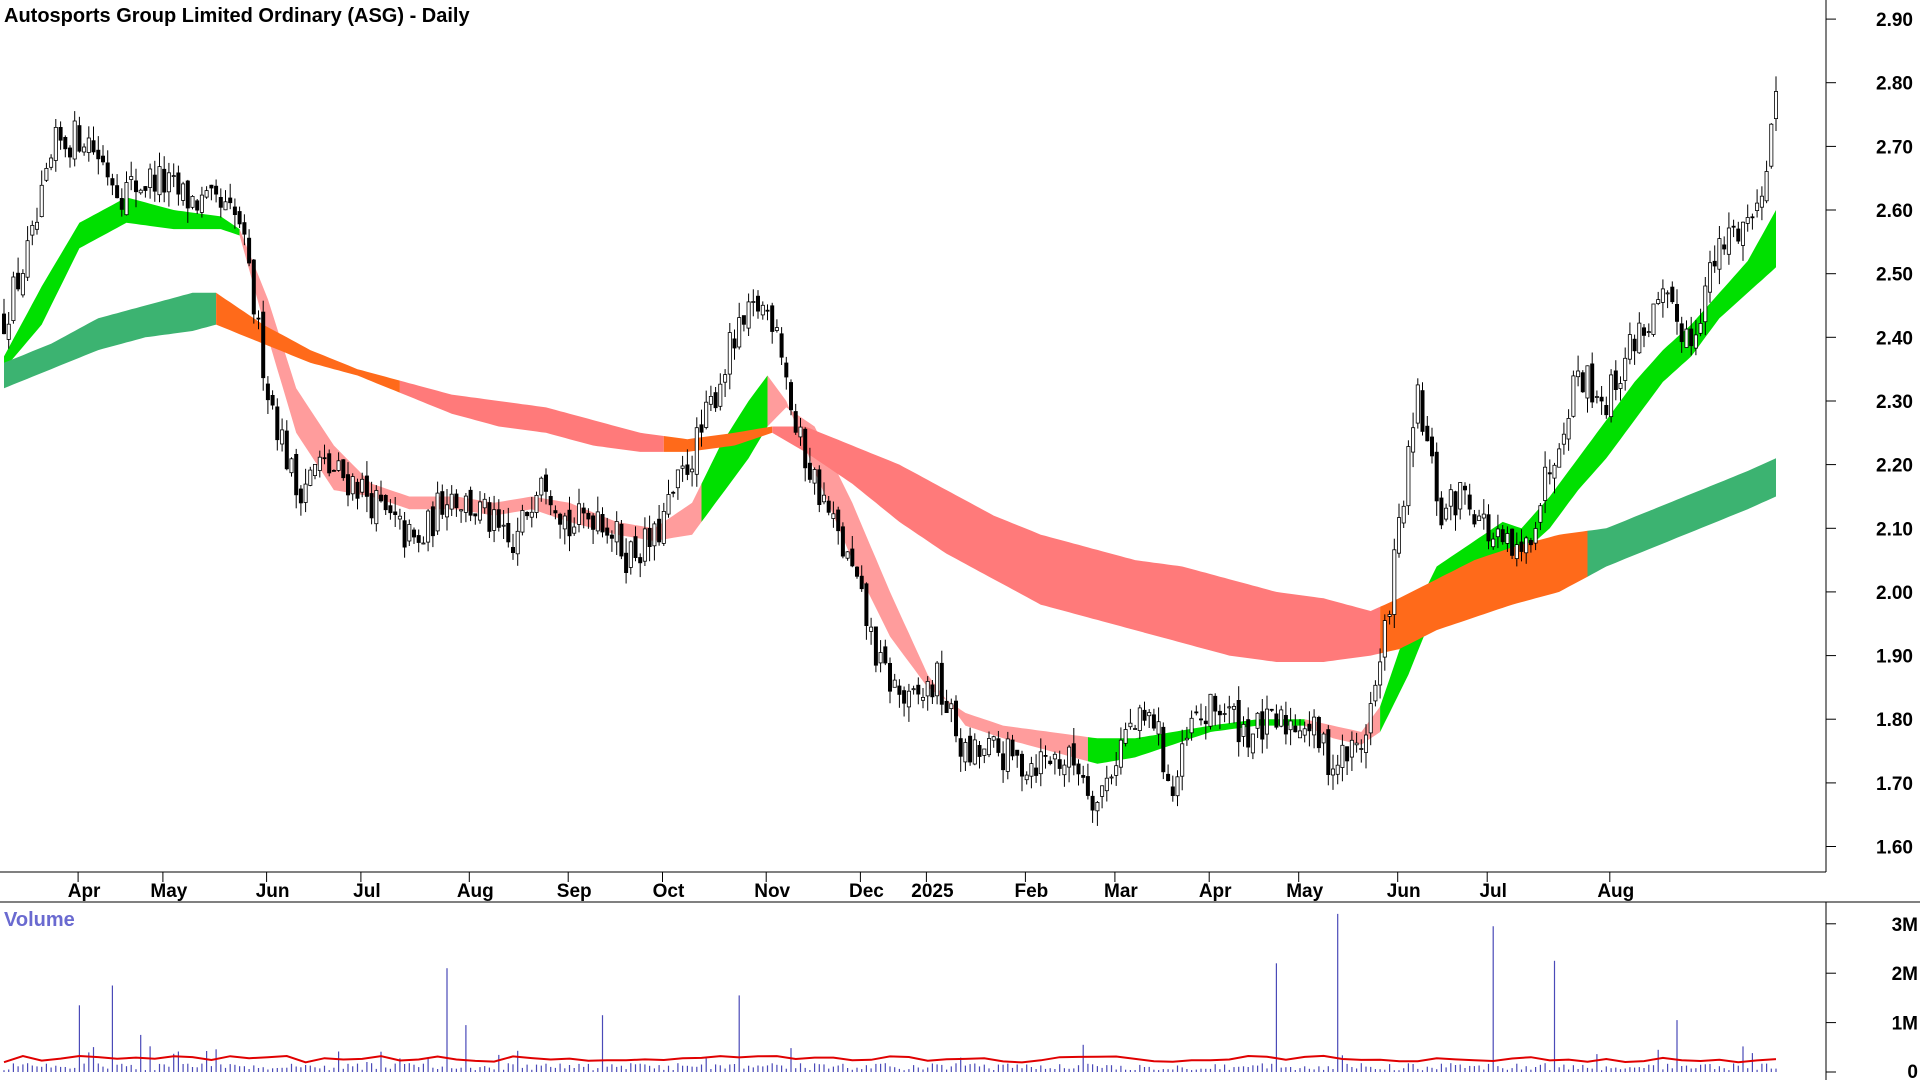 The width and height of the screenshot is (1920, 1080). I want to click on x-tick-label: Aug, so click(475, 891).